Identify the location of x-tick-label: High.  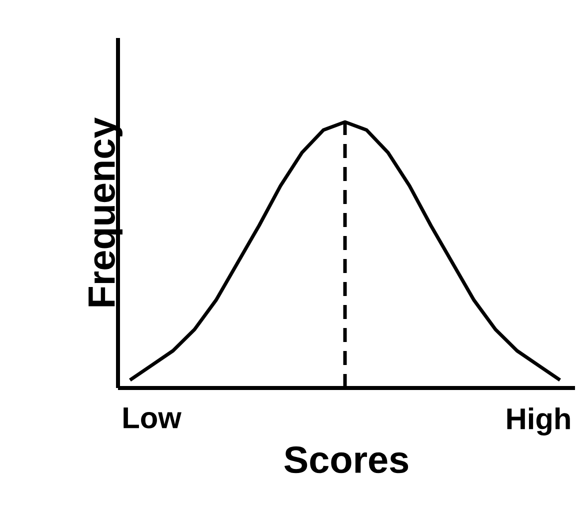
(538, 422).